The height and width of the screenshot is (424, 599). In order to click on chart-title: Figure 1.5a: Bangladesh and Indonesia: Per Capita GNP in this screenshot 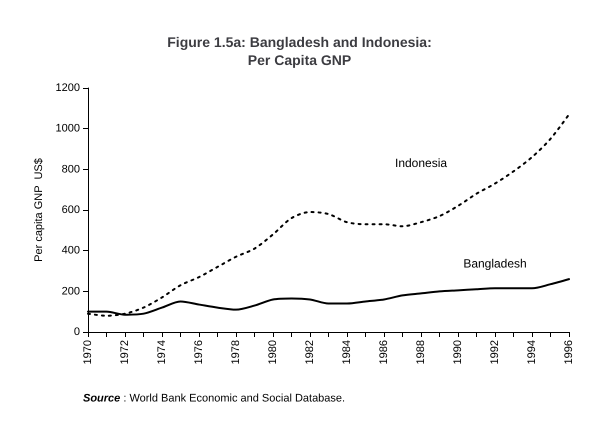, I will do `click(299, 51)`.